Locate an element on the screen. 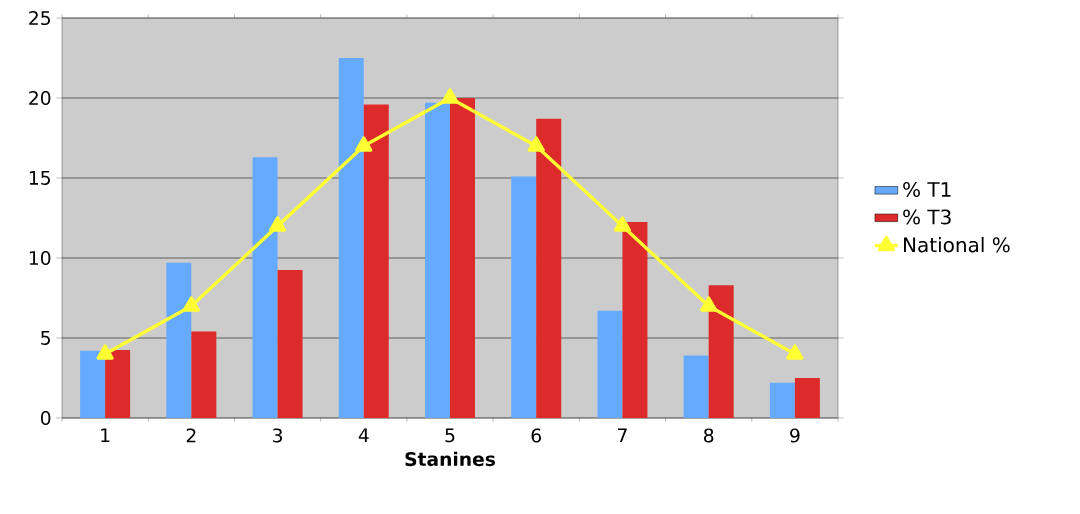 The width and height of the screenshot is (1080, 514). y-tick-label: 0 is located at coordinates (45, 418).